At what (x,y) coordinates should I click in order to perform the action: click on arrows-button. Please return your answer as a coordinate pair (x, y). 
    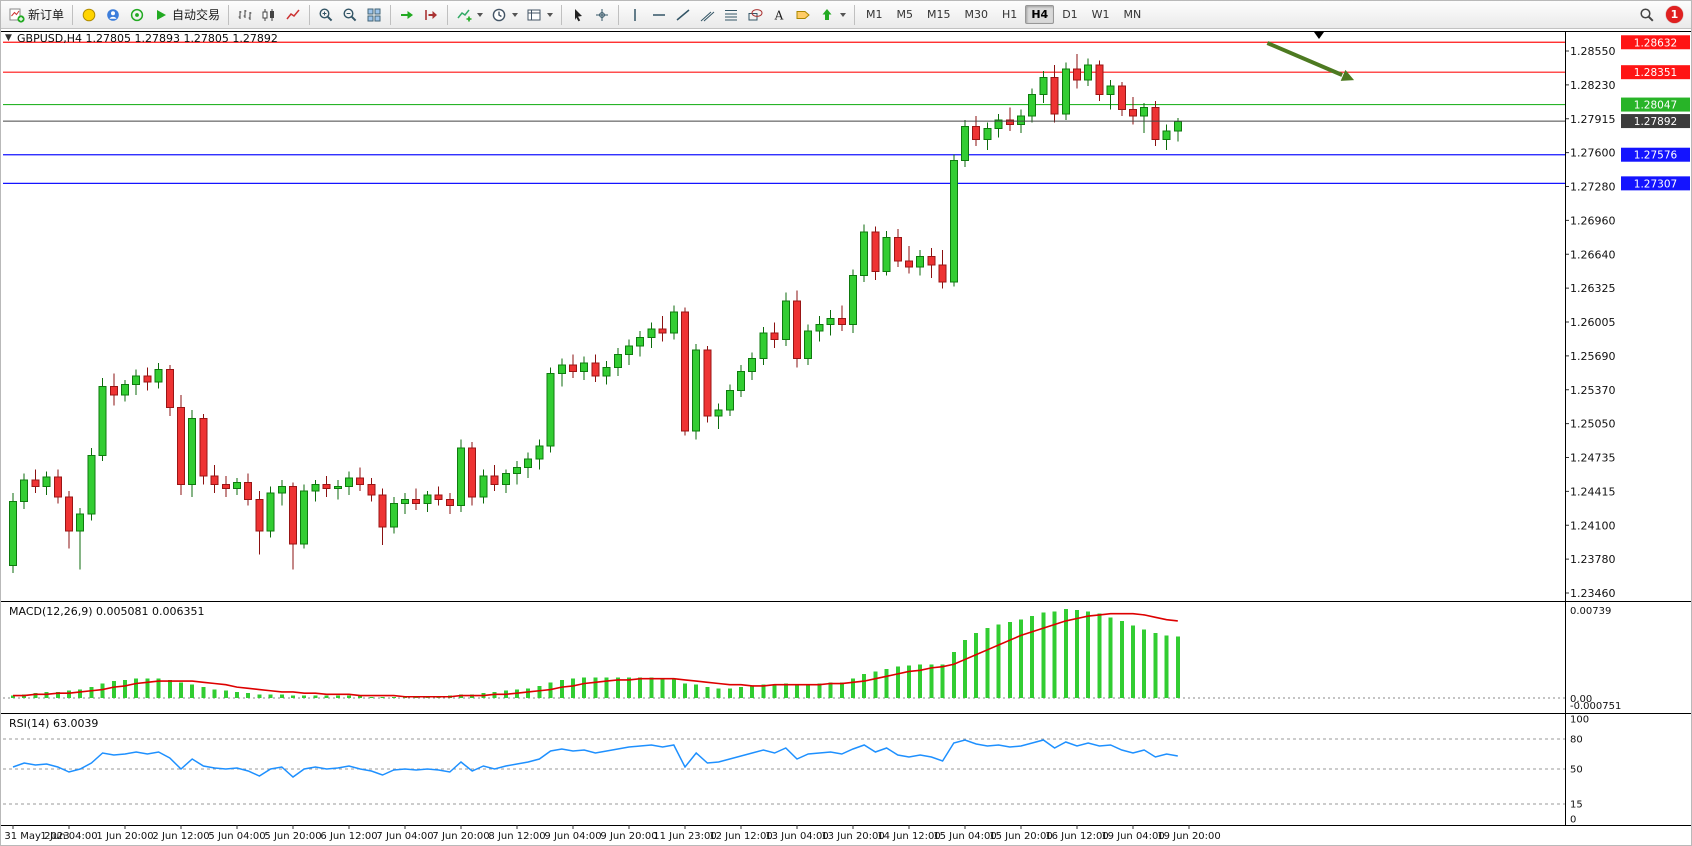
    Looking at the image, I should click on (832, 15).